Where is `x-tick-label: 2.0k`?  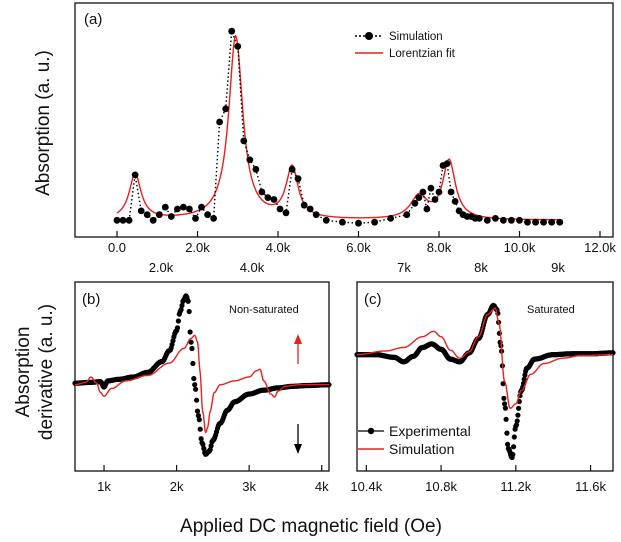 x-tick-label: 2.0k is located at coordinates (197, 247).